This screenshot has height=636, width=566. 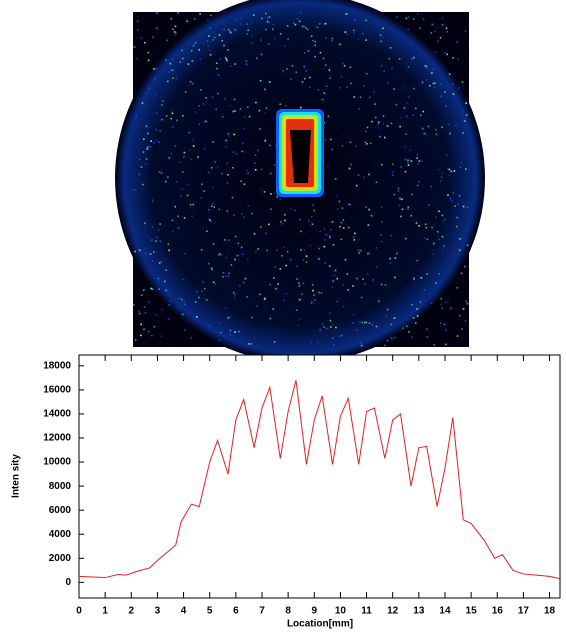 What do you see at coordinates (288, 611) in the screenshot?
I see `x-tick-label: 8` at bounding box center [288, 611].